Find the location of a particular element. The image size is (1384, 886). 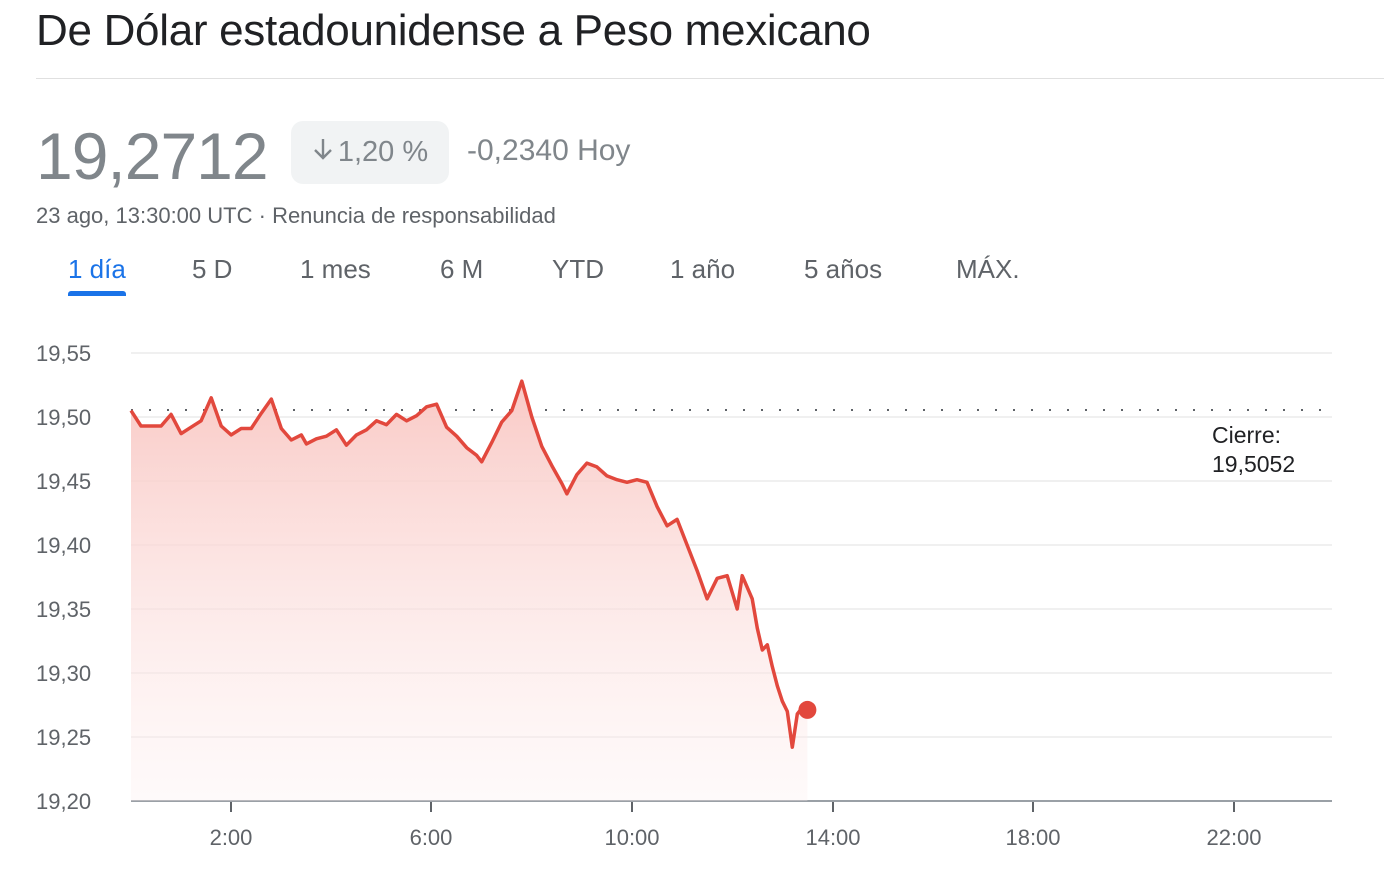

arrow-down-icon is located at coordinates (323, 152).